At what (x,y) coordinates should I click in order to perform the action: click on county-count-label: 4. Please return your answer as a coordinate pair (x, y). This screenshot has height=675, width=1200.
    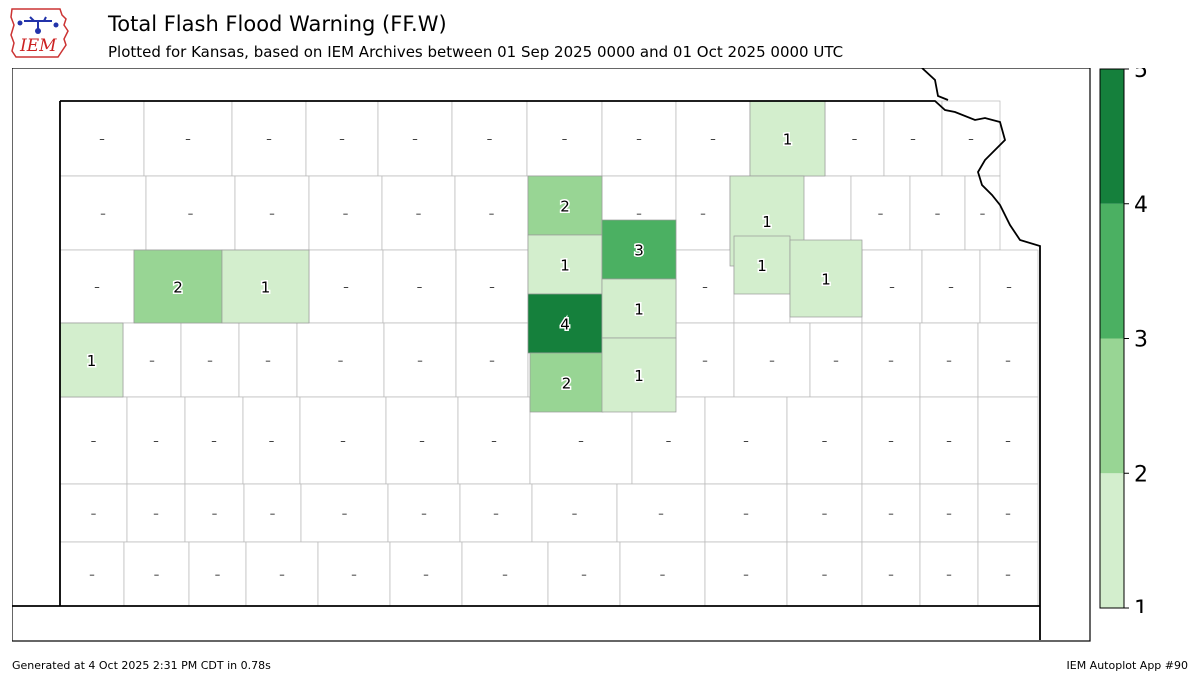
    Looking at the image, I should click on (565, 325).